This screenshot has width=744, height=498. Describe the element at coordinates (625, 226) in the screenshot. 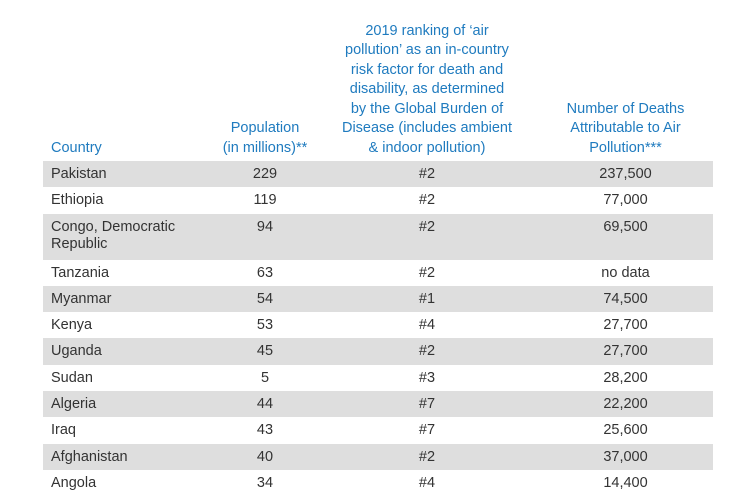

I see `deaths-cell: 69,500` at that location.